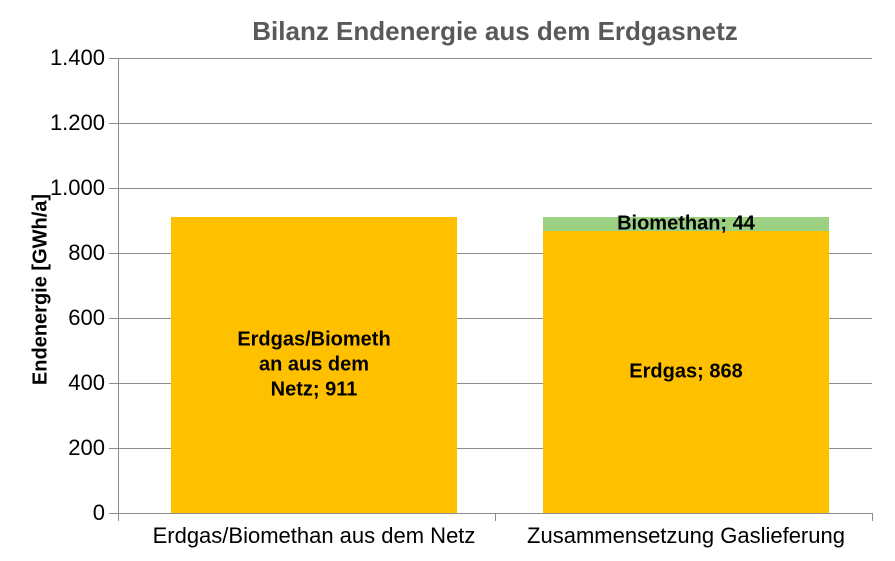 The image size is (895, 561). What do you see at coordinates (86, 382) in the screenshot?
I see `y-axis-tick-label: 400` at bounding box center [86, 382].